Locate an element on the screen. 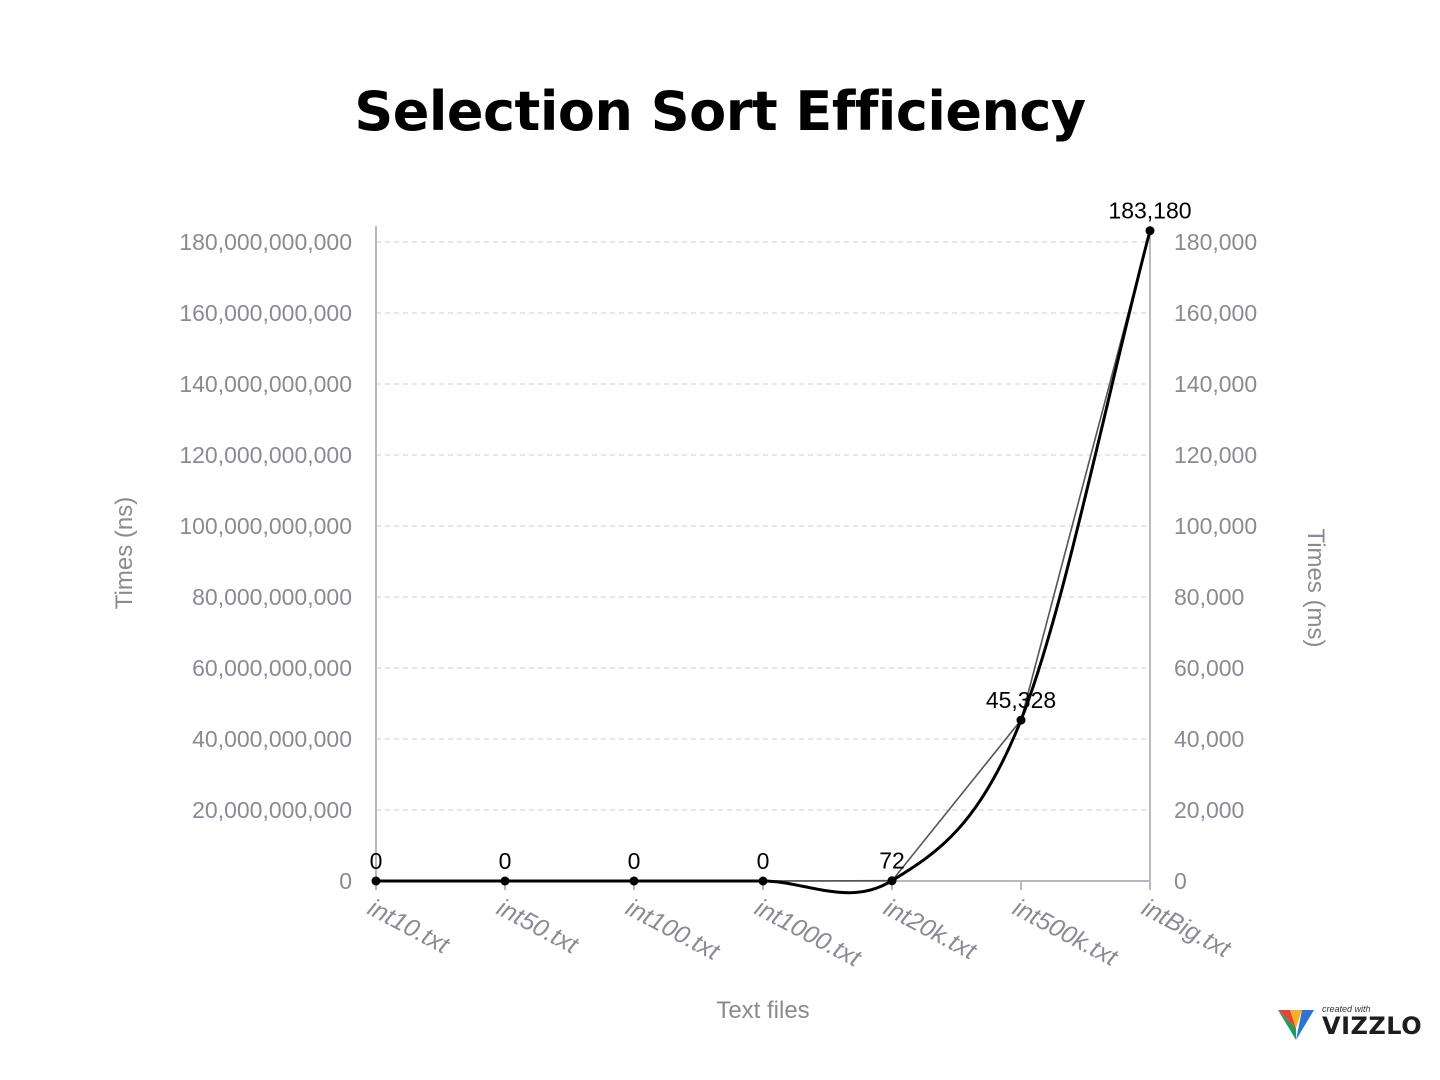  data-label: 72 is located at coordinates (892, 861).